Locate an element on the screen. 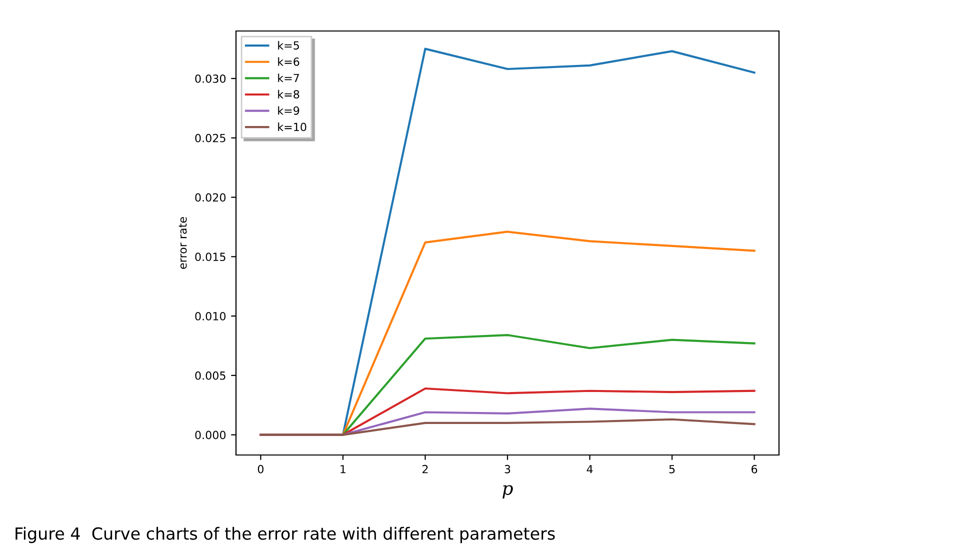 Image resolution: width=955 pixels, height=557 pixels. legend-label: k=8 is located at coordinates (289, 94).